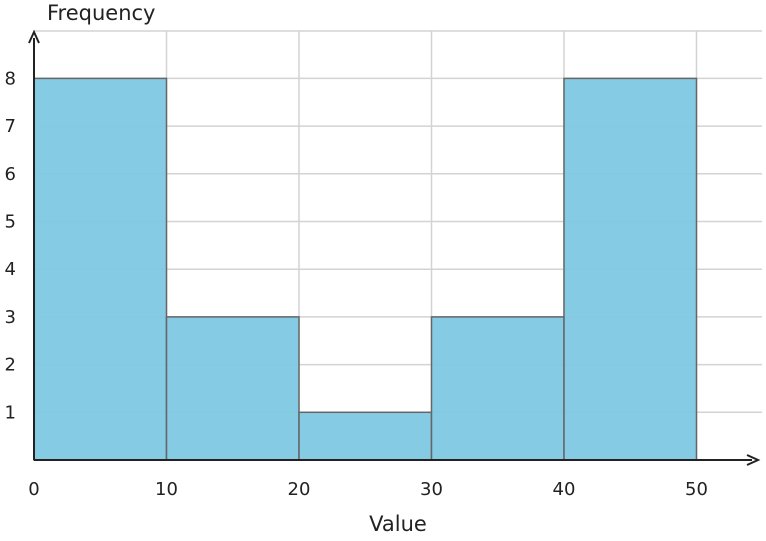 The height and width of the screenshot is (541, 766). I want to click on y-tick-label: 3, so click(10, 317).